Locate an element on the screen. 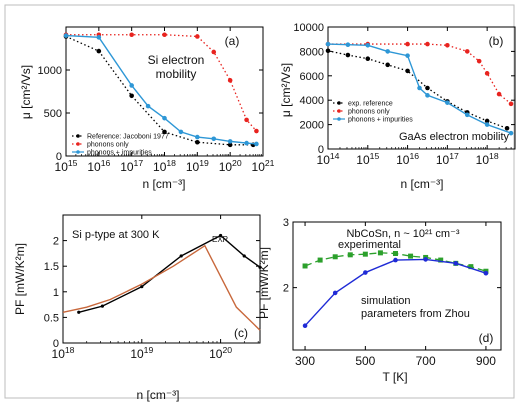 The width and height of the screenshot is (520, 409). y-tick-label: 2000 is located at coordinates (312, 126).